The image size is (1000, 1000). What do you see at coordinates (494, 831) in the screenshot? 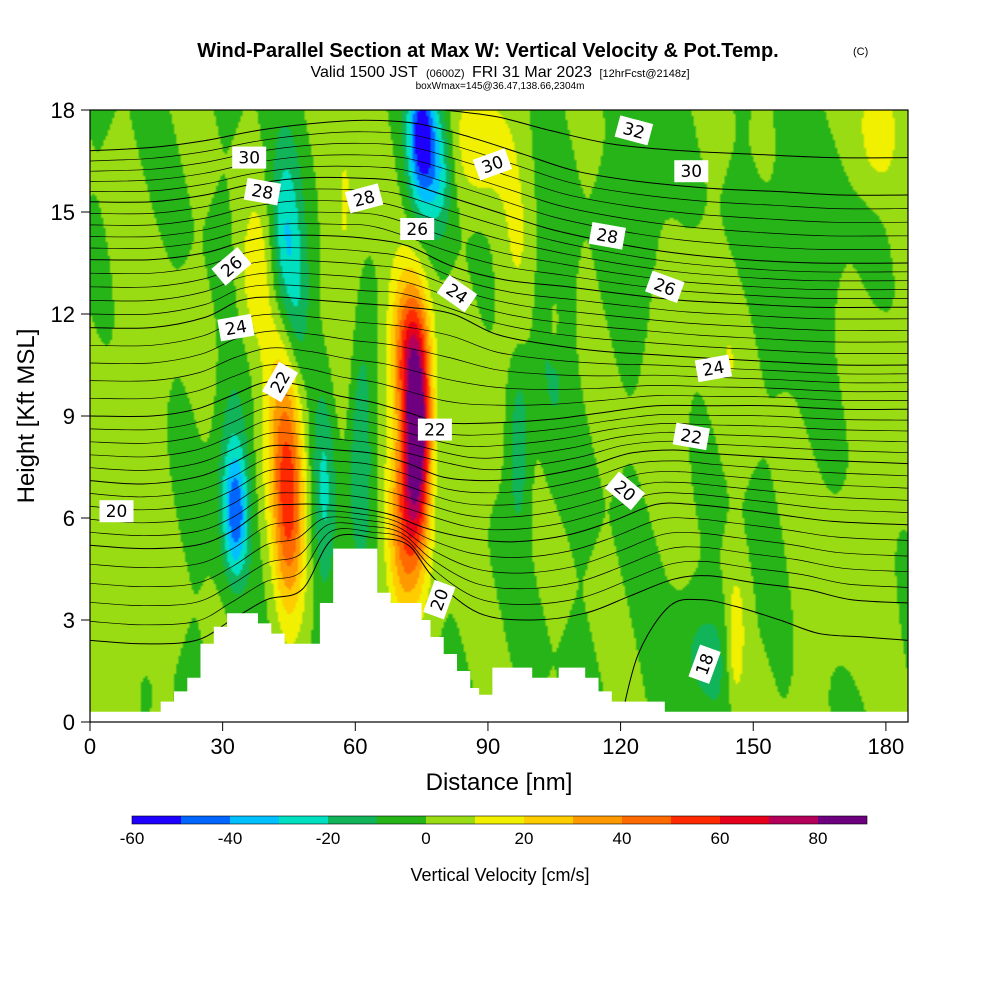
I see `colorbar: -60 -40 -20 0 20 40 60 80` at bounding box center [494, 831].